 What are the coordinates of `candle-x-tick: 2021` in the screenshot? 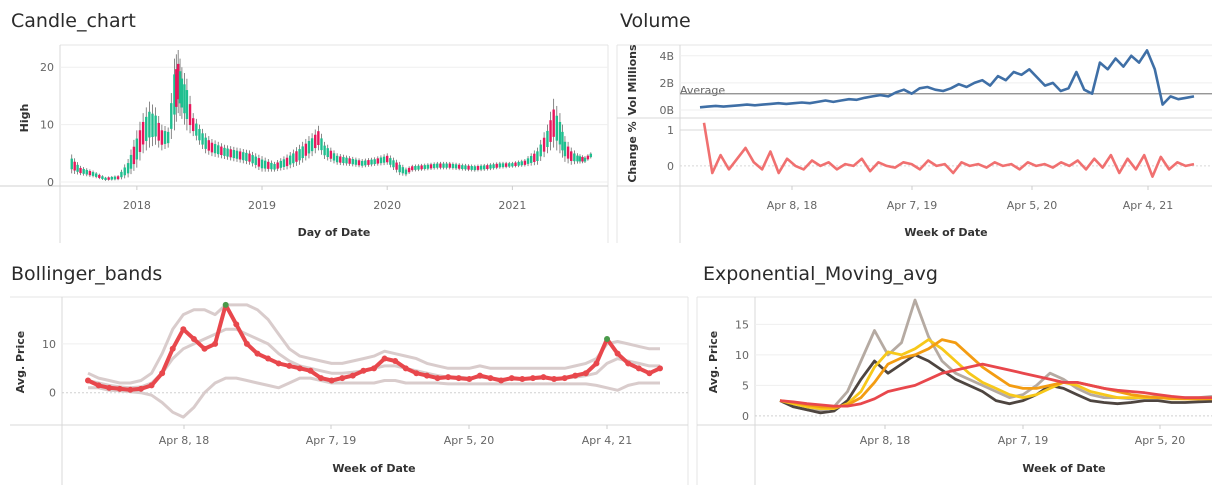 It's located at (512, 205).